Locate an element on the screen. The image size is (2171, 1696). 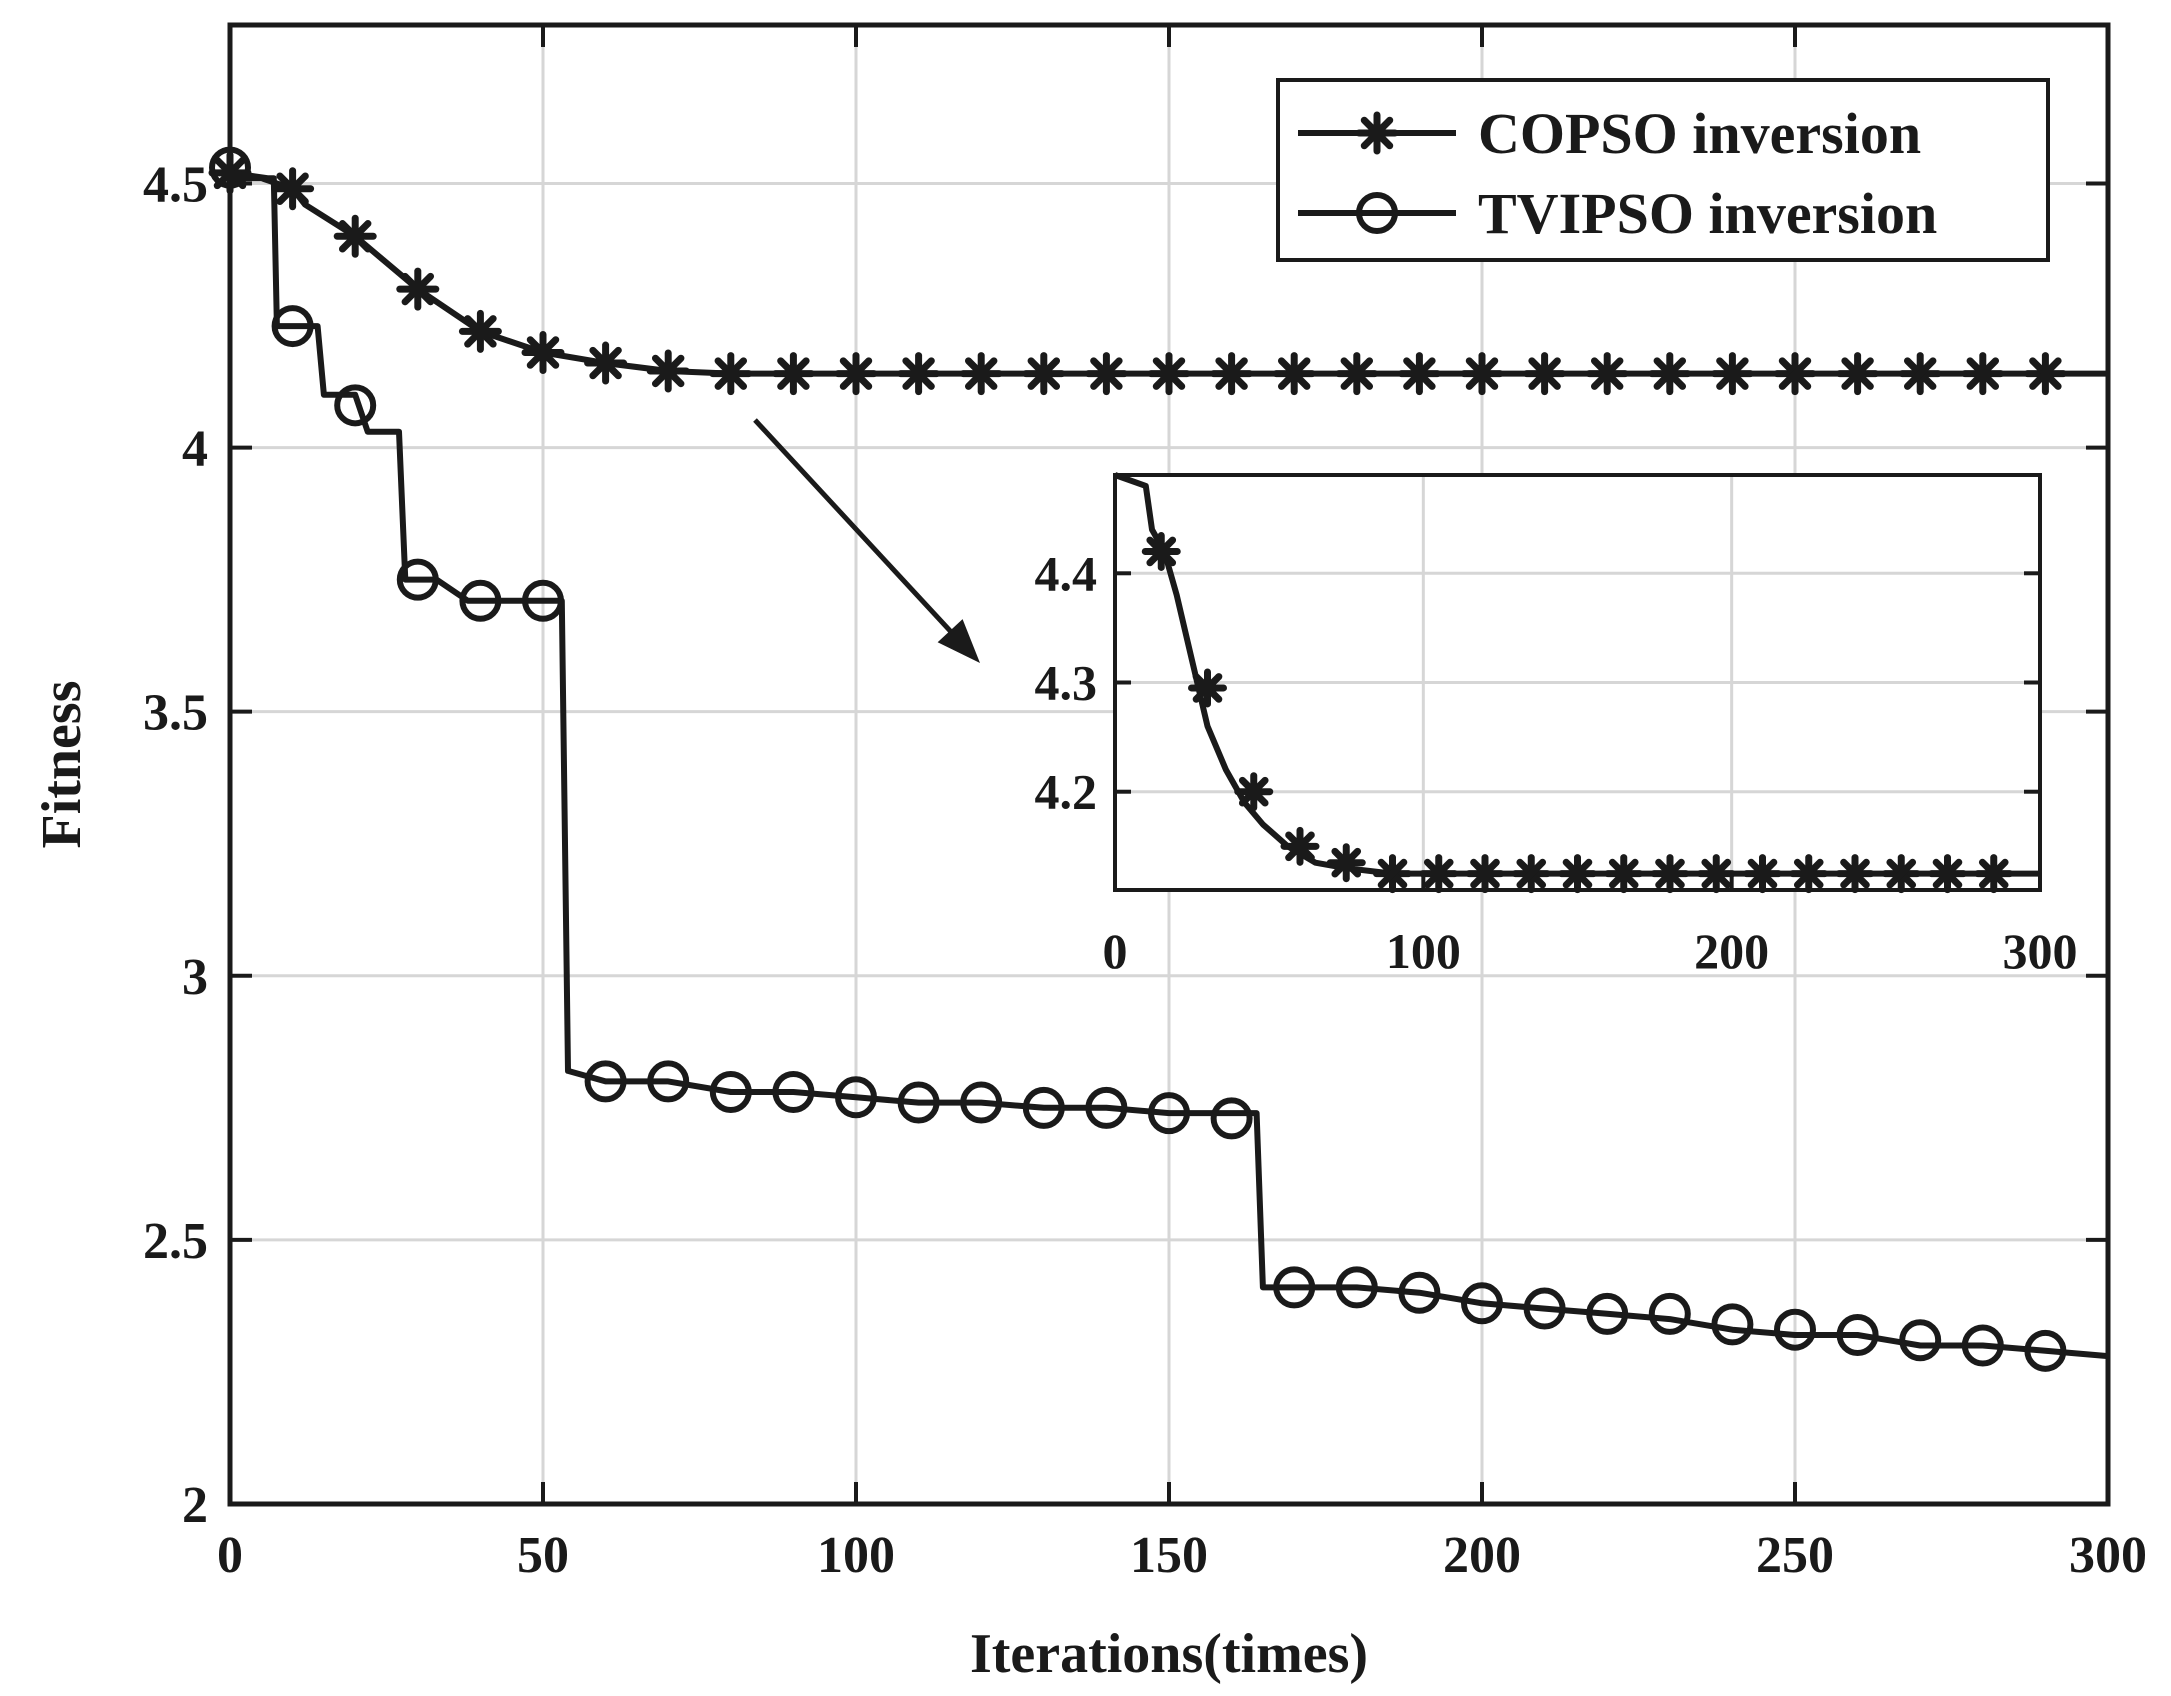
legend-entry-tvipso: TVIPSO inversion is located at coordinates (1617, 213).